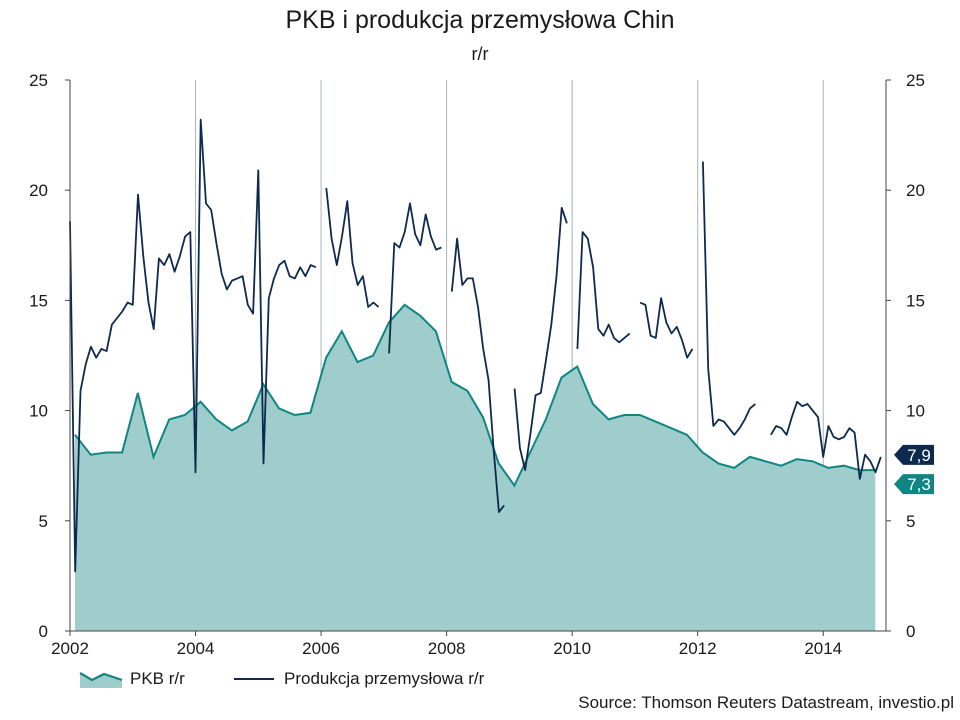  What do you see at coordinates (919, 484) in the screenshot?
I see `end-label-text: 7,3` at bounding box center [919, 484].